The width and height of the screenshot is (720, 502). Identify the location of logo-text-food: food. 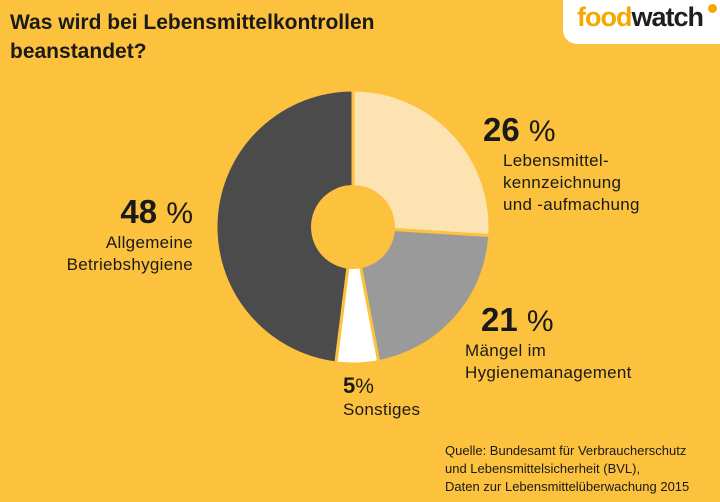
(604, 17).